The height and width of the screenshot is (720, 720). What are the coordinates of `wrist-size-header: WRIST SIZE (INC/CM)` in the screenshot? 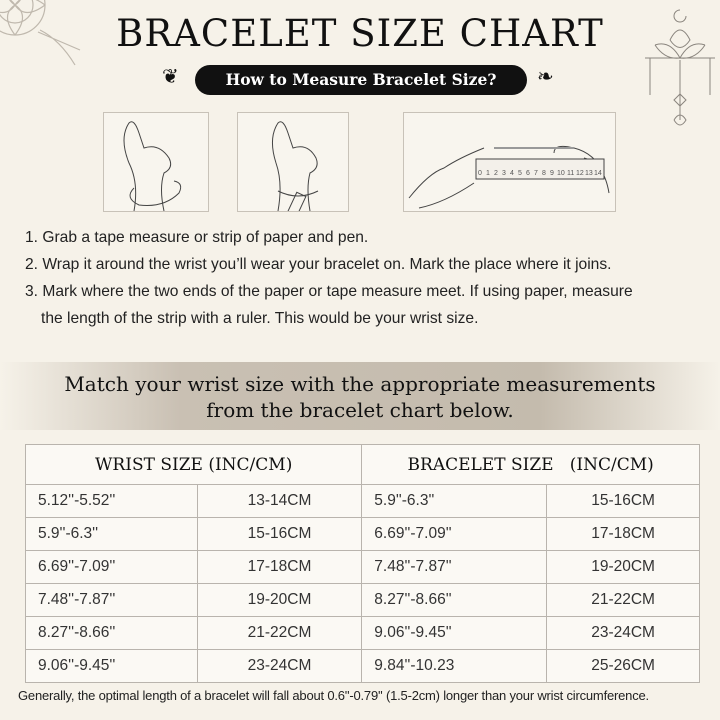 It's located at (193, 464).